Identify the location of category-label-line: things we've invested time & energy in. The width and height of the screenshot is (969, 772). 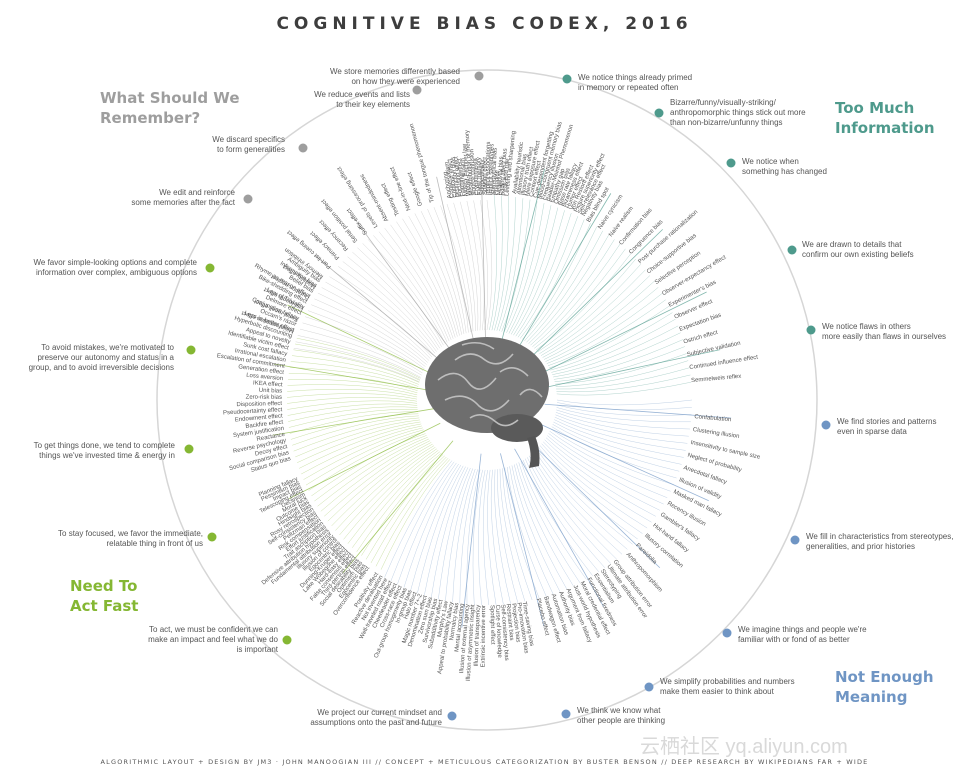
(107, 455).